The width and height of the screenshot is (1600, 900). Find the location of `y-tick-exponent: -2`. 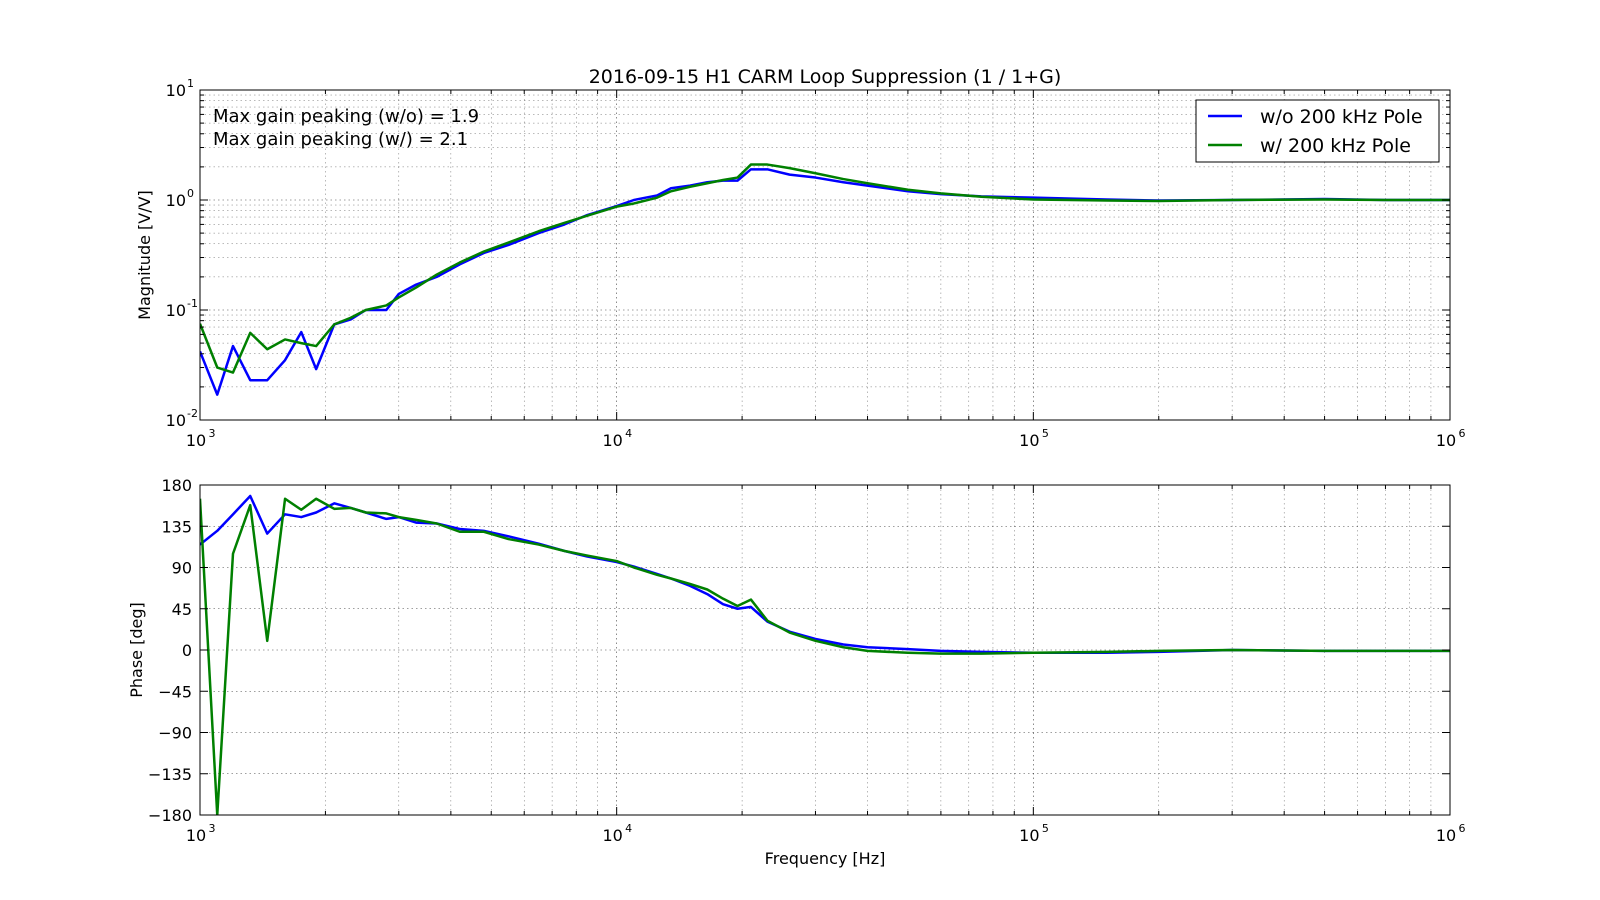

y-tick-exponent: -2 is located at coordinates (192, 413).